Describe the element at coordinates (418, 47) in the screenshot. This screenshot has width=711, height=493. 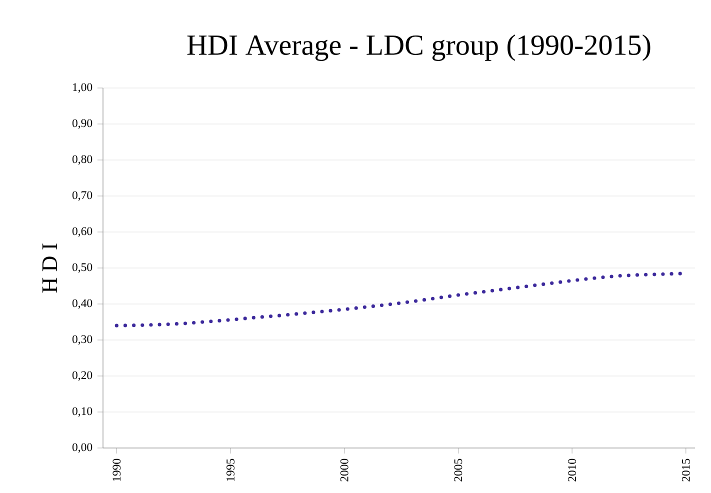
I see `chart-title: HDI Average - LDC group (1990-2015)` at that location.